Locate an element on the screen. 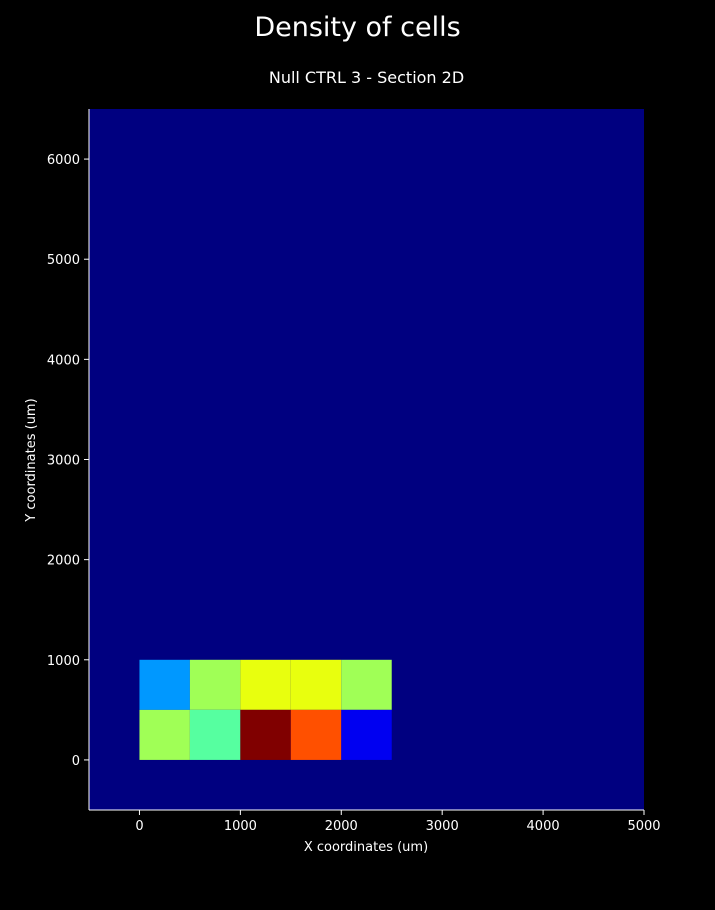 Image resolution: width=715 pixels, height=910 pixels. y-tick-label: 4000 is located at coordinates (63, 360).